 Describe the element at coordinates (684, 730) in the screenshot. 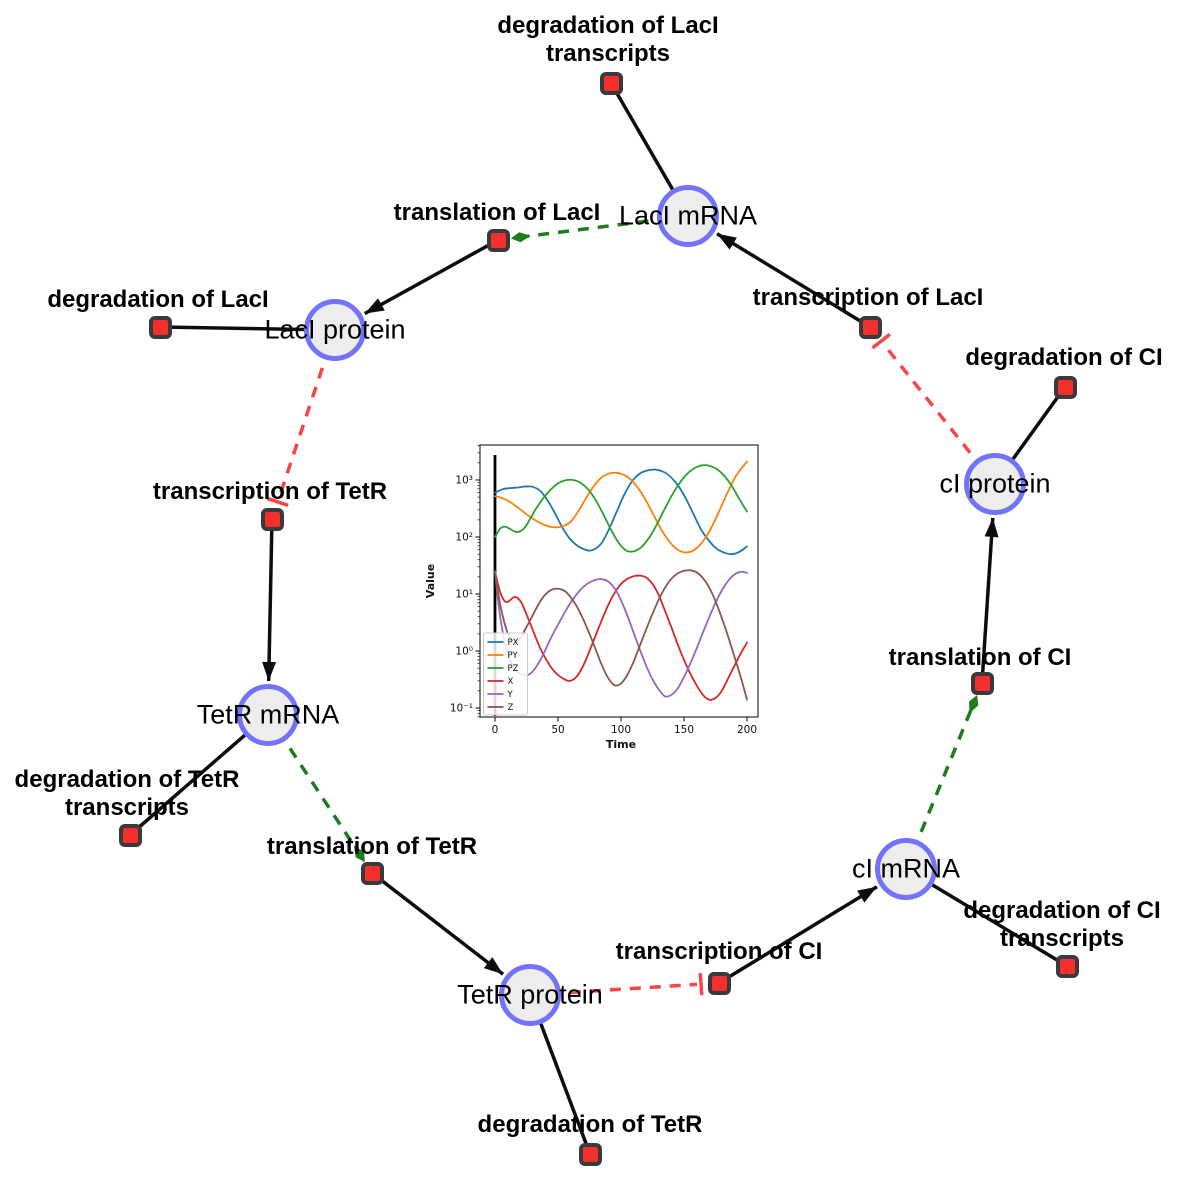

I see `x-tick-label: 150` at that location.